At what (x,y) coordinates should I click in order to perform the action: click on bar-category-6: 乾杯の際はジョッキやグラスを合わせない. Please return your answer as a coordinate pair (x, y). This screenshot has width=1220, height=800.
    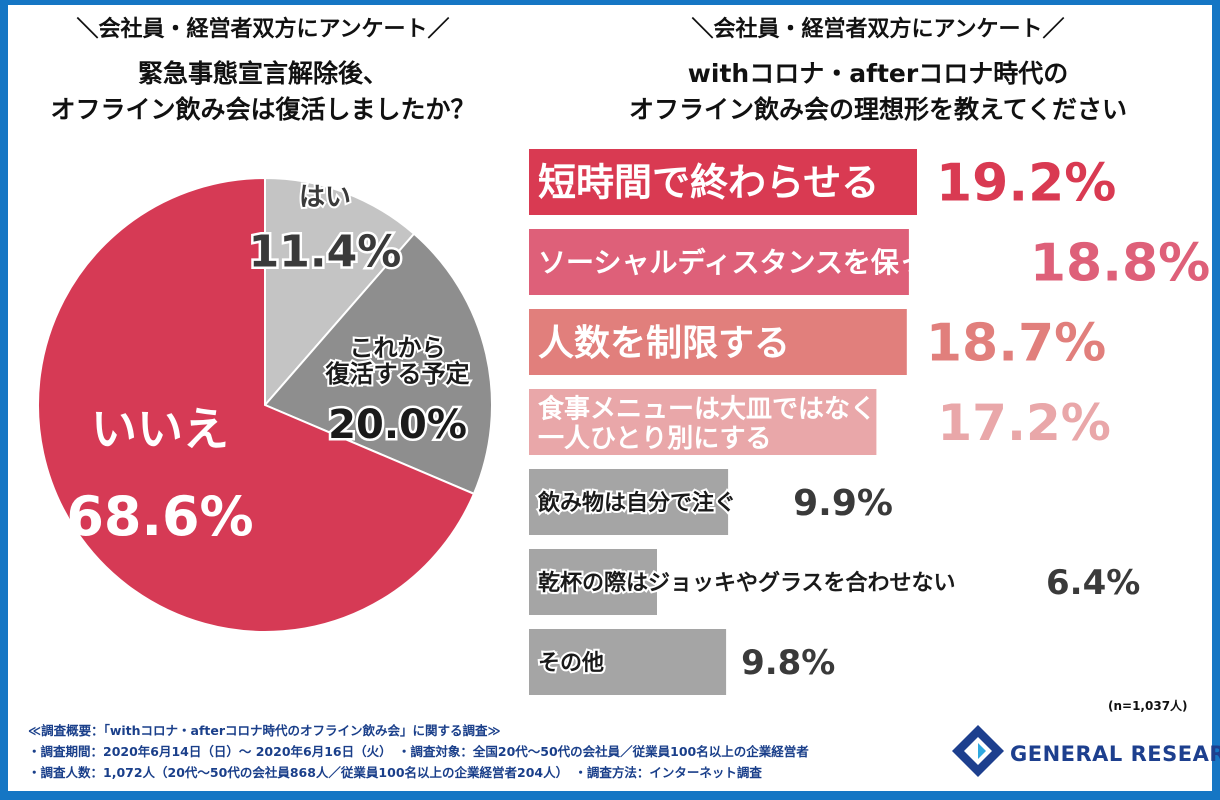
    Looking at the image, I should click on (747, 583).